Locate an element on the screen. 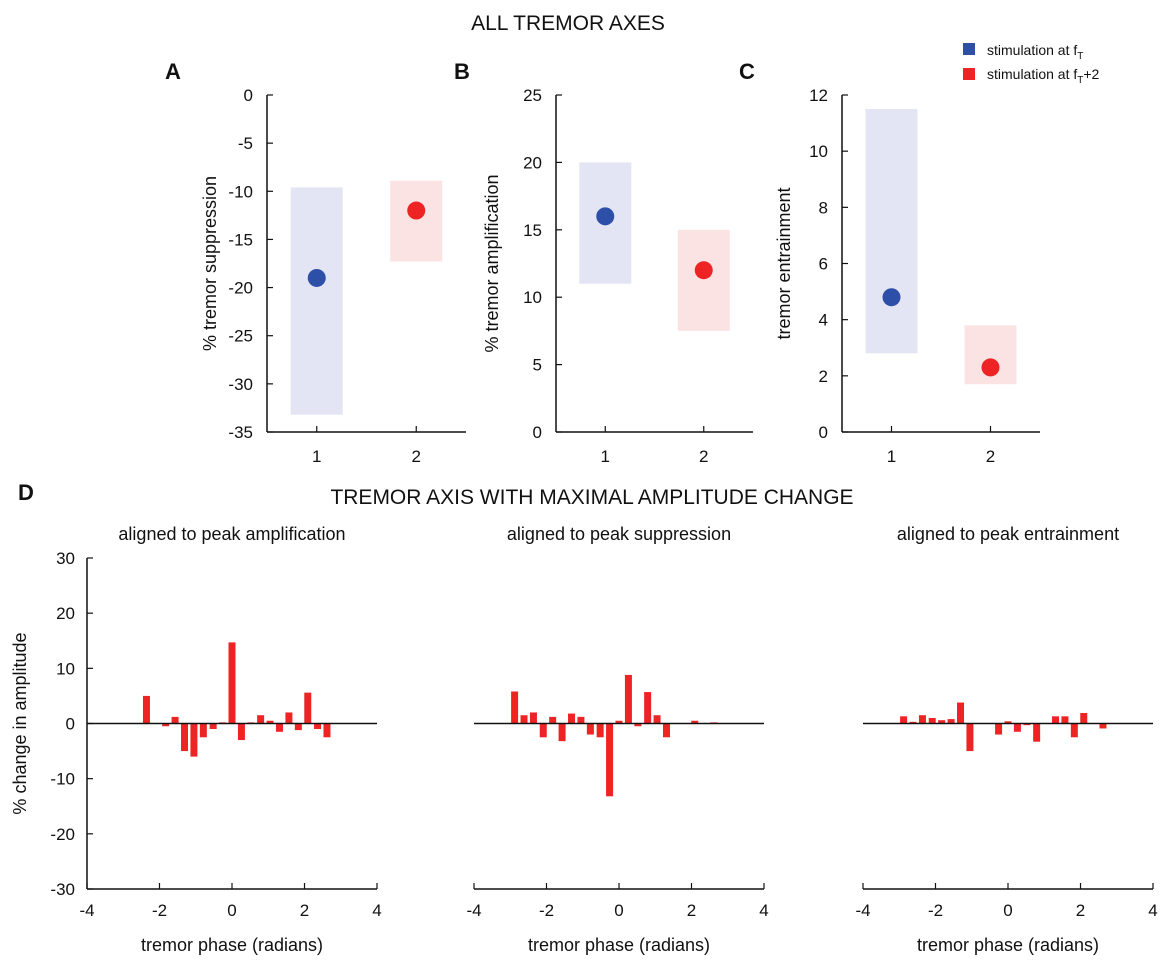 The image size is (1162, 969). panel-letter-d: D is located at coordinates (26, 492).